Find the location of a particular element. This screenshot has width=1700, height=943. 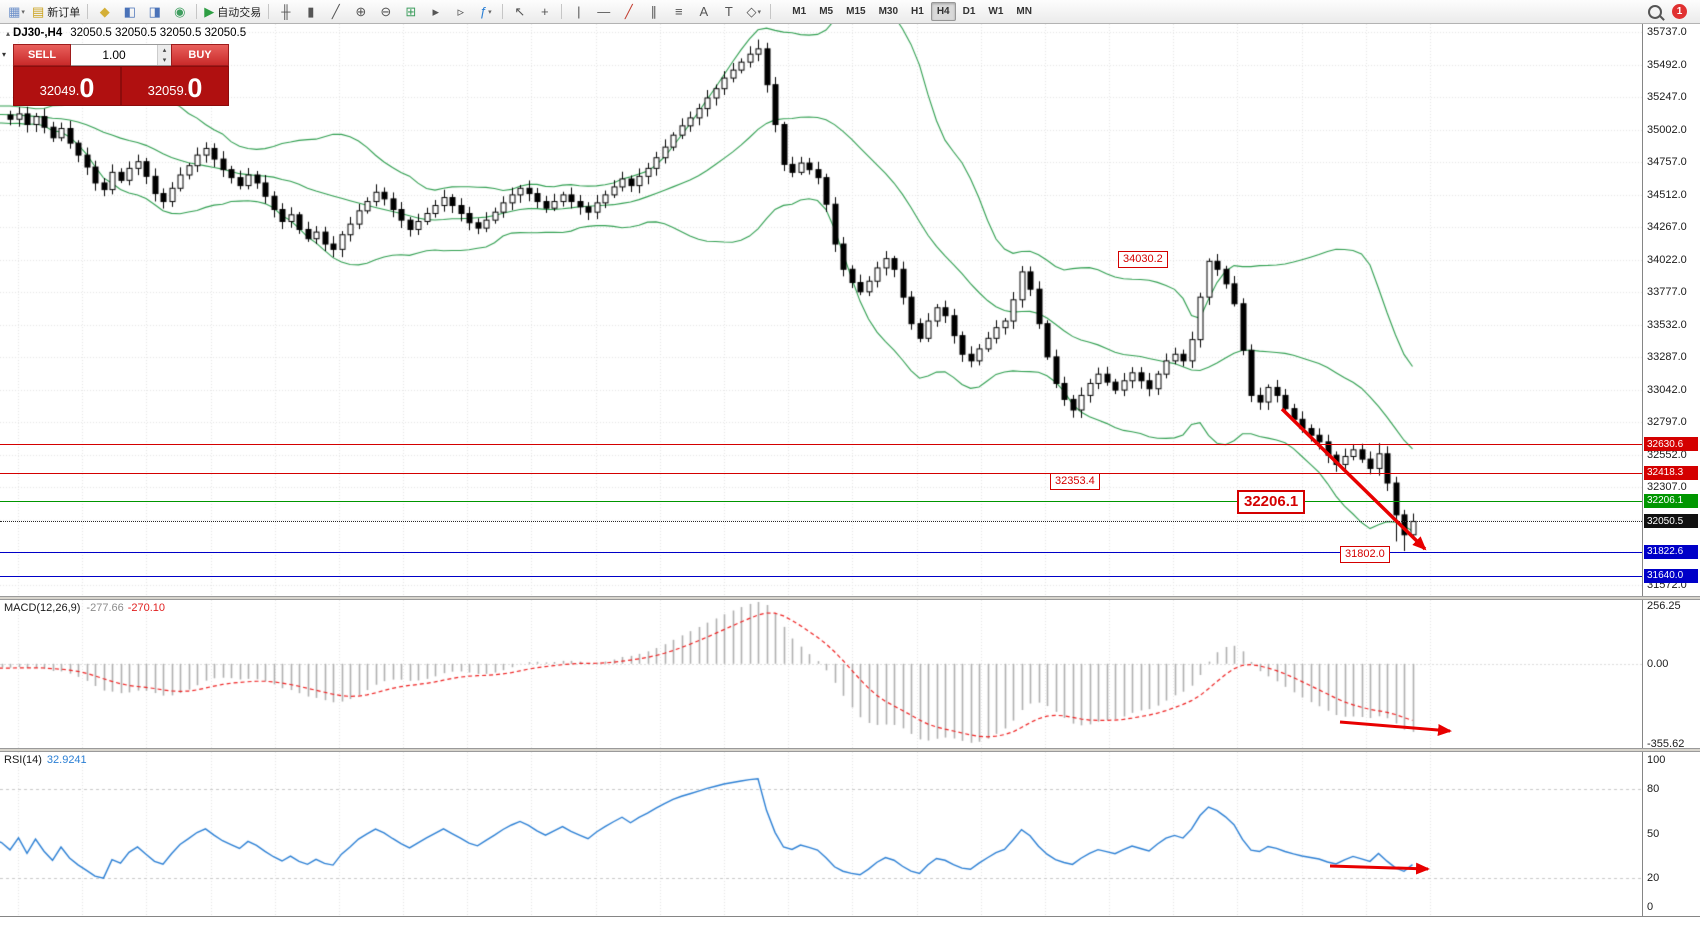

price-tick: 32552.0 is located at coordinates (1667, 454).